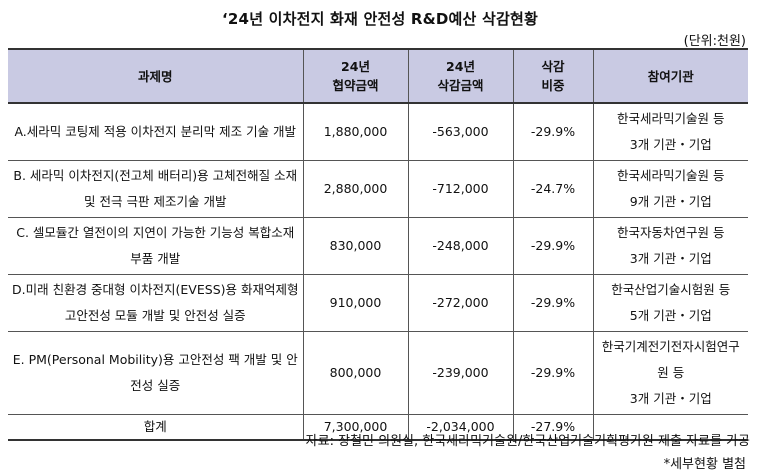 Image resolution: width=760 pixels, height=474 pixels. Describe the element at coordinates (355, 303) in the screenshot. I see `contract-cell: 910,000` at that location.